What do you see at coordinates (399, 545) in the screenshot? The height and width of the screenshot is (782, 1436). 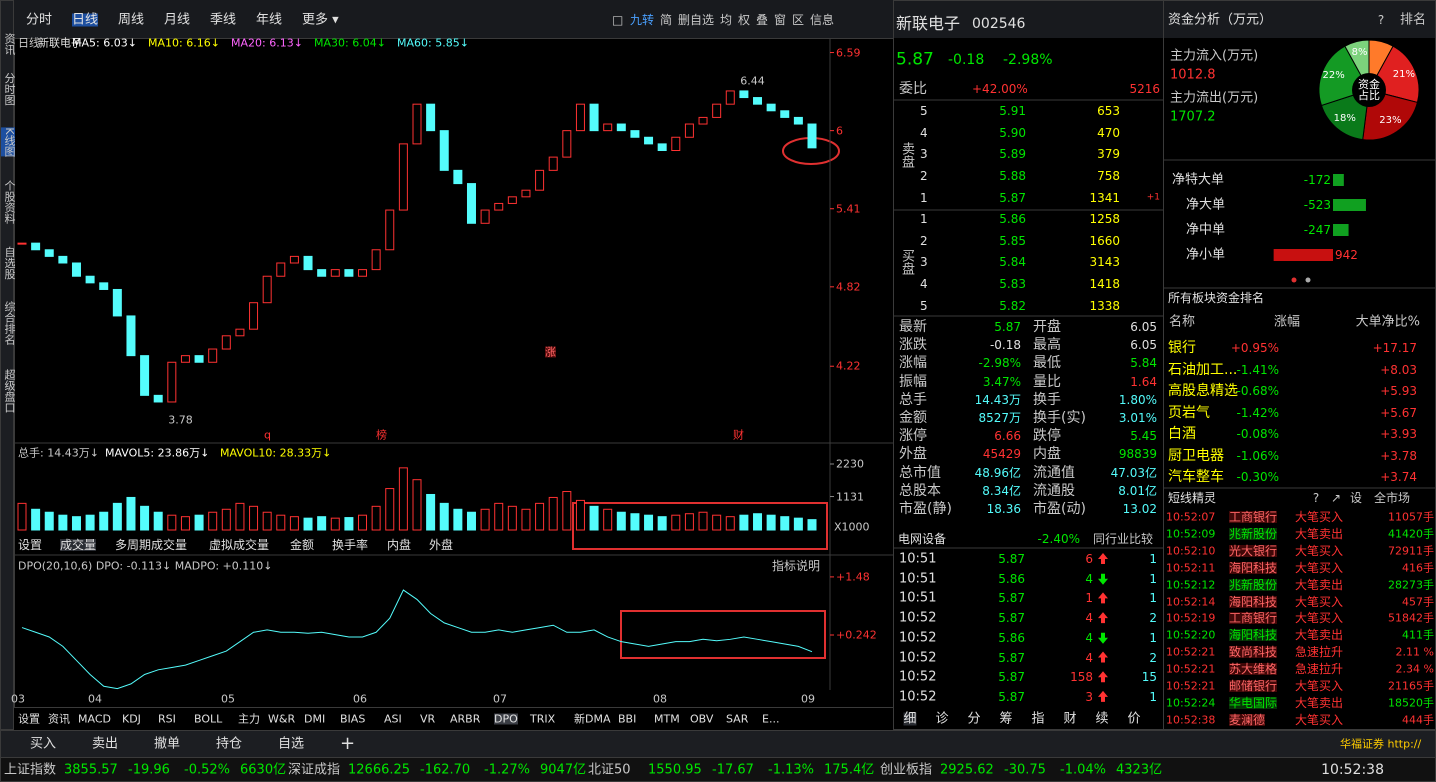 I see `vol-tab: 内盘` at bounding box center [399, 545].